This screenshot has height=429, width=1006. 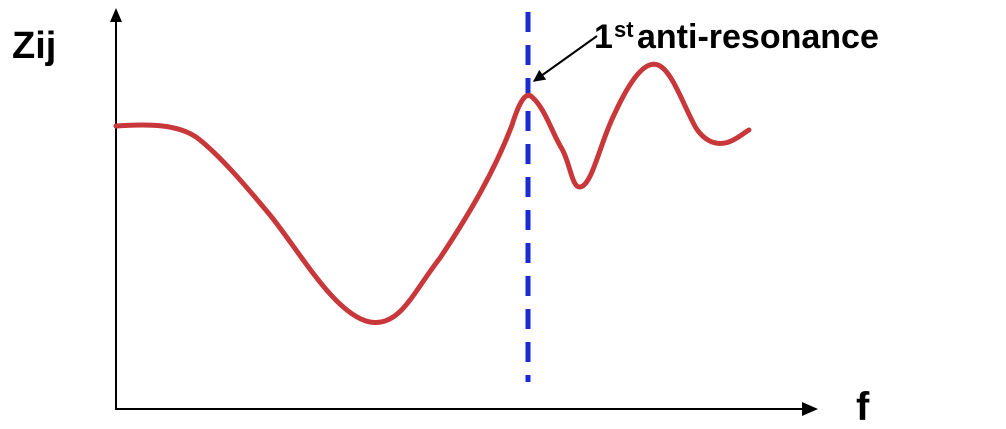 What do you see at coordinates (810, 409) in the screenshot?
I see `x-axis-arrowhead` at bounding box center [810, 409].